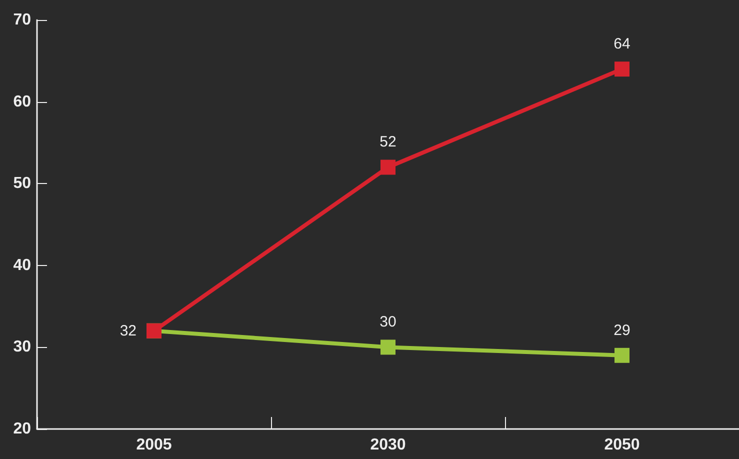  I want to click on y-tick-label: 60, so click(22, 101).